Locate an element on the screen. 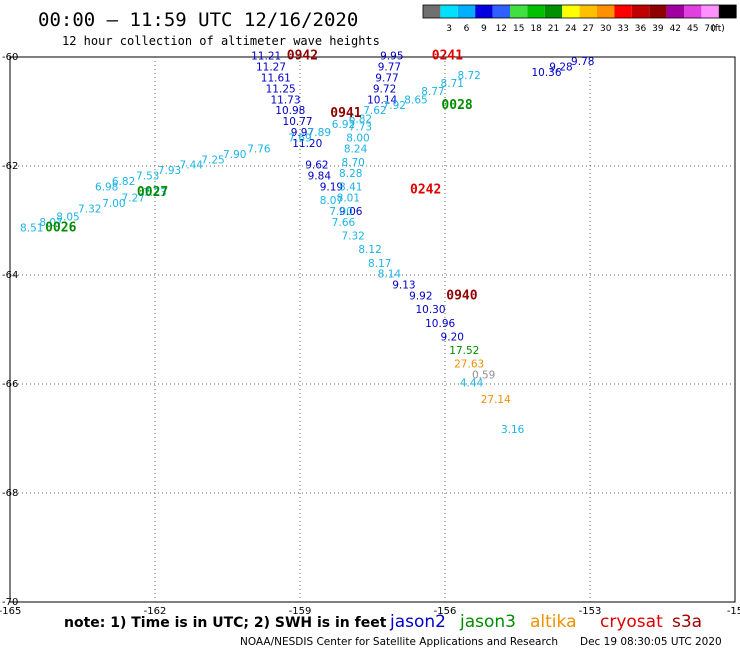  wave-height-label: 8.07 is located at coordinates (331, 201).